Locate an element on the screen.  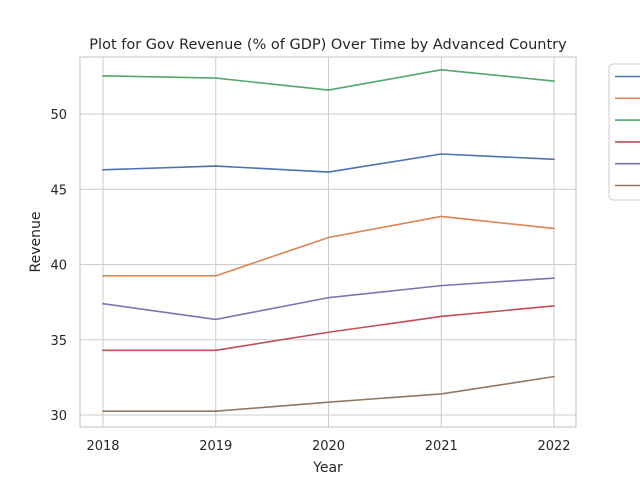
y-tick-label: 40 is located at coordinates (58, 266).